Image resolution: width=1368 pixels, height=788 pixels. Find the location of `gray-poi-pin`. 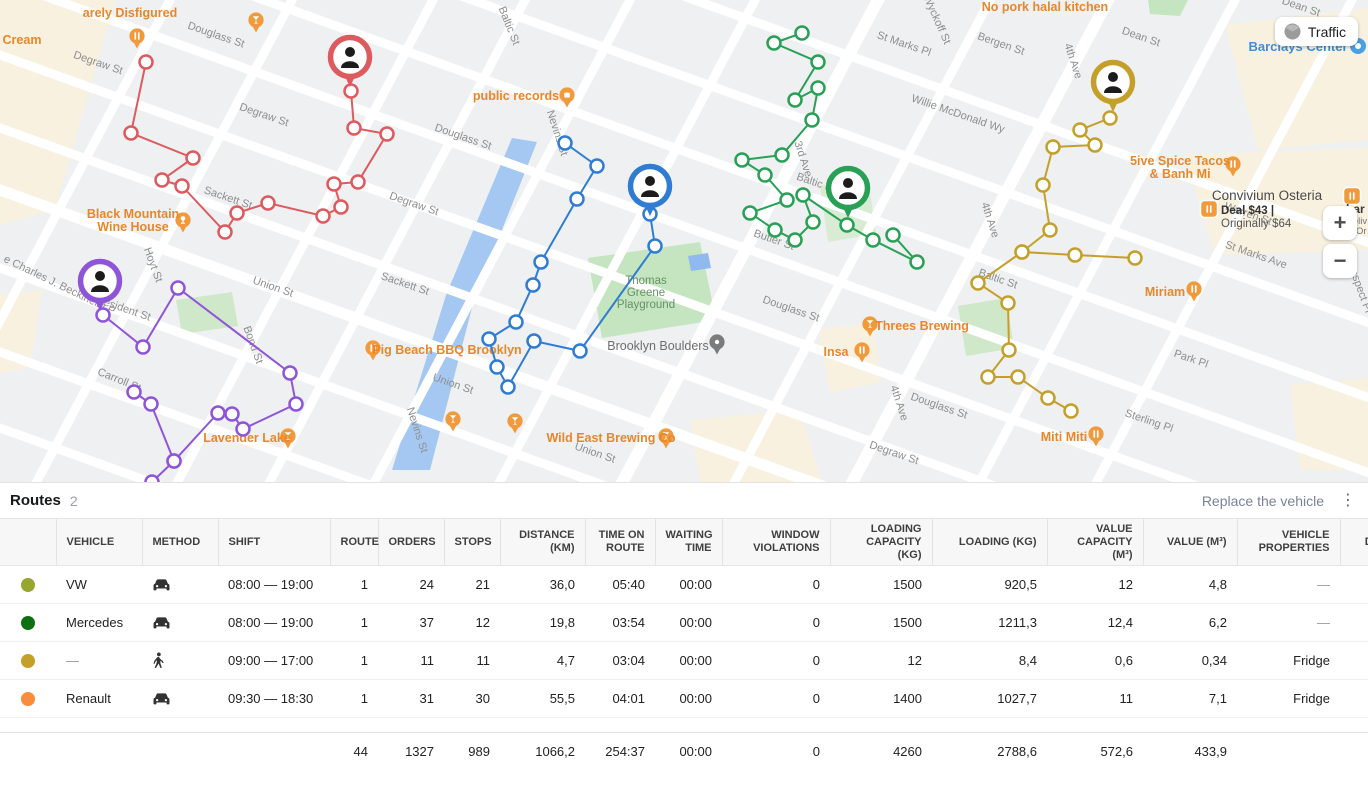

gray-poi-pin is located at coordinates (717, 344).